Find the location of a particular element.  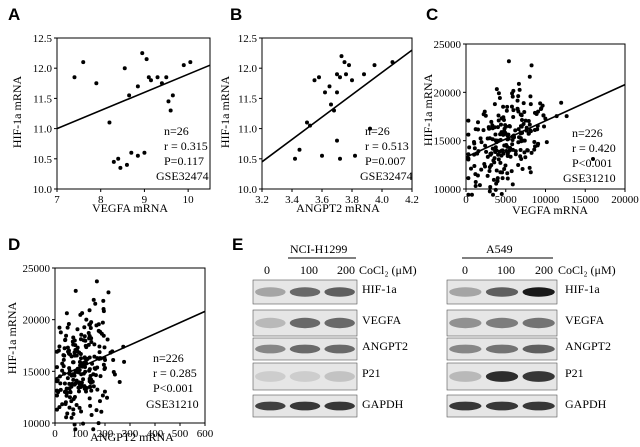

panel-c-stat-n: n=226 is located at coordinates (587, 133).